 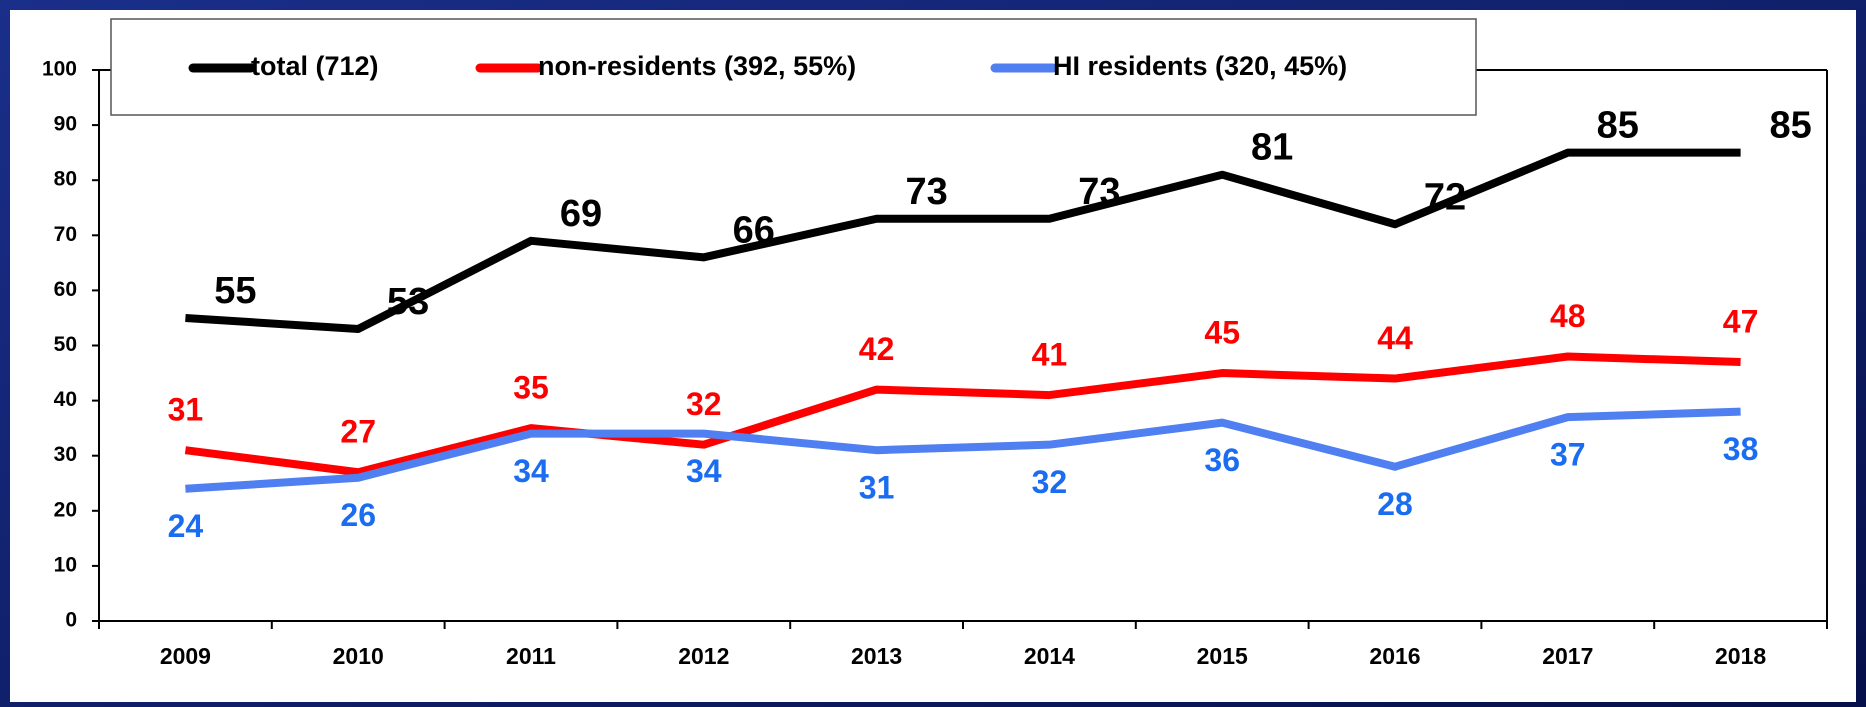 What do you see at coordinates (1445, 197) in the screenshot?
I see `data-label: 72` at bounding box center [1445, 197].